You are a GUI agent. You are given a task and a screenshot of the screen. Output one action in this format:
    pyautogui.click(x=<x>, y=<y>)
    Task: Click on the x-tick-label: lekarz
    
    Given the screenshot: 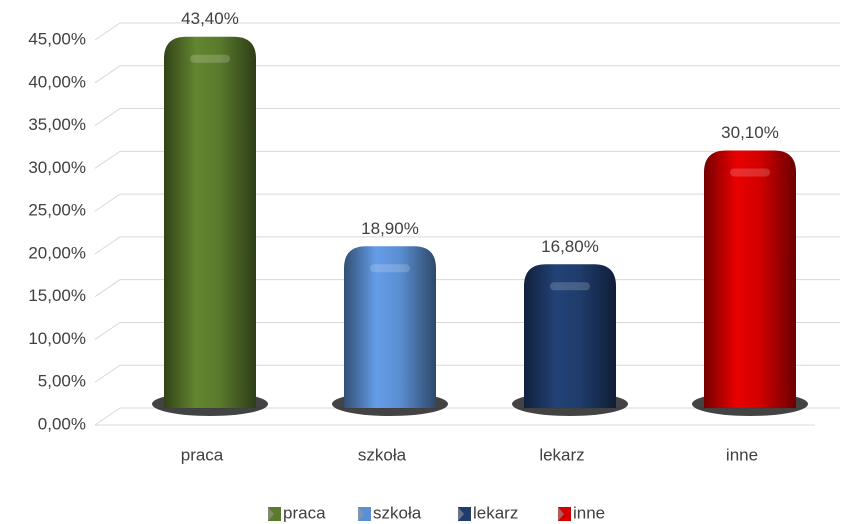 What is the action you would take?
    pyautogui.click(x=561, y=454)
    